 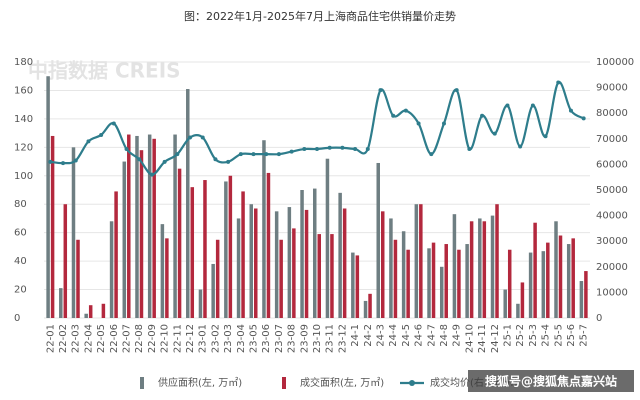 What do you see at coordinates (23, 176) in the screenshot?
I see `y-tick-label: 100` at bounding box center [23, 176].